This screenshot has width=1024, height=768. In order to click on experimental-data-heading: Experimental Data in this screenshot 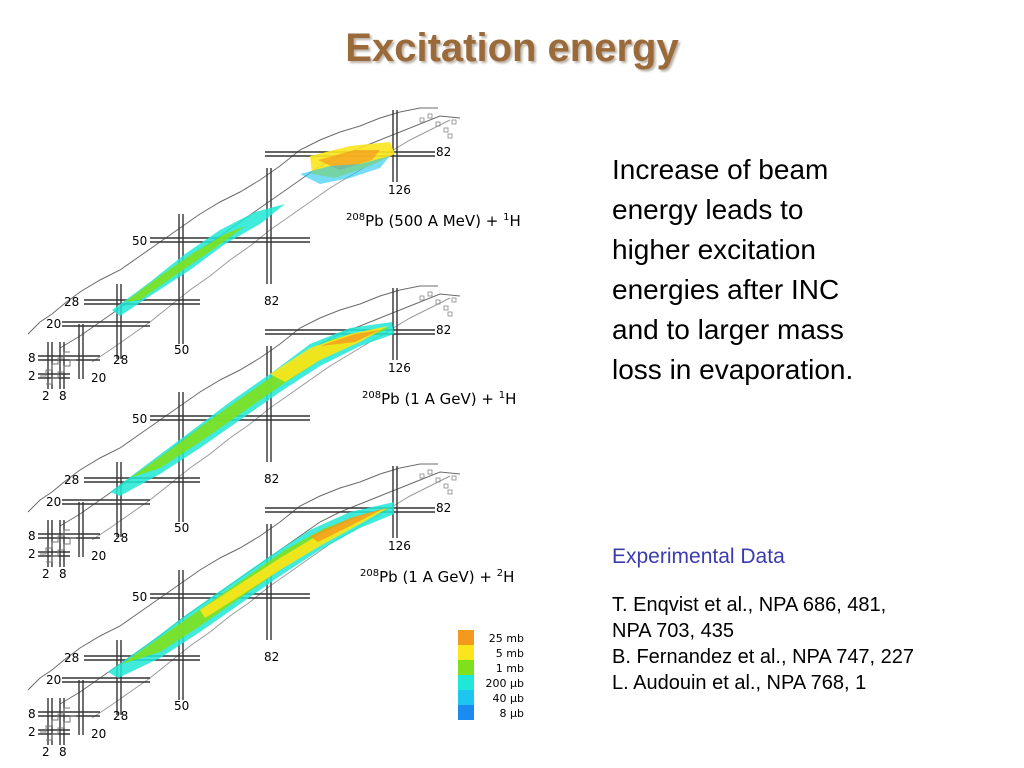, I will do `click(698, 556)`.